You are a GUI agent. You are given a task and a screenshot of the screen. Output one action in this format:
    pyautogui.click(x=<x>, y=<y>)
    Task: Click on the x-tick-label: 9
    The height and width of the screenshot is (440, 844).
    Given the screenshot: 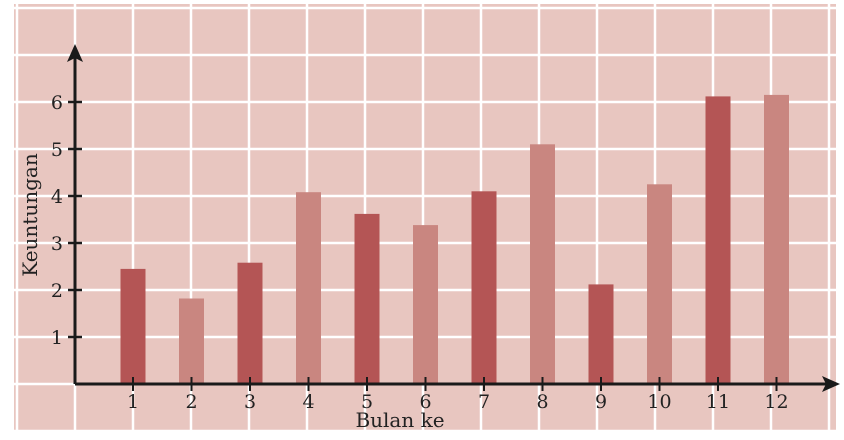 What is the action you would take?
    pyautogui.click(x=601, y=402)
    